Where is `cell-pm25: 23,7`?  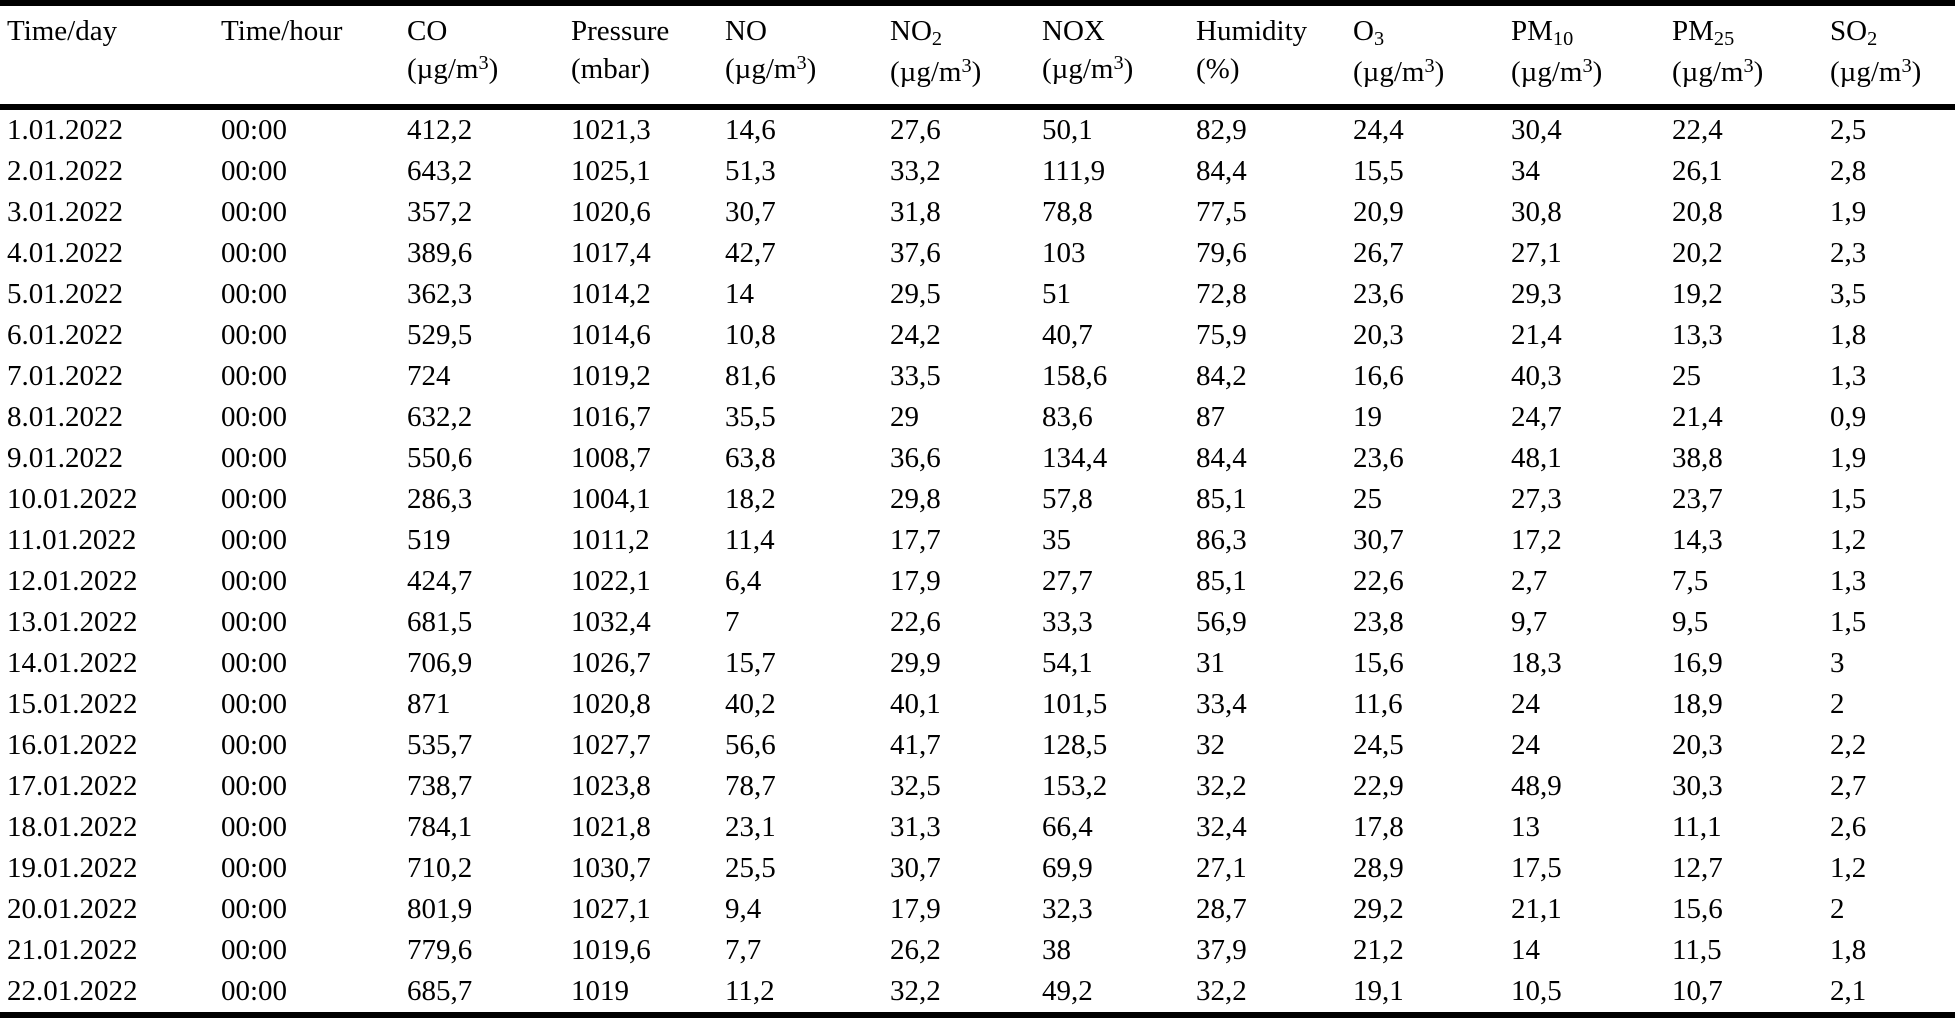 cell-pm25: 23,7 is located at coordinates (1697, 499).